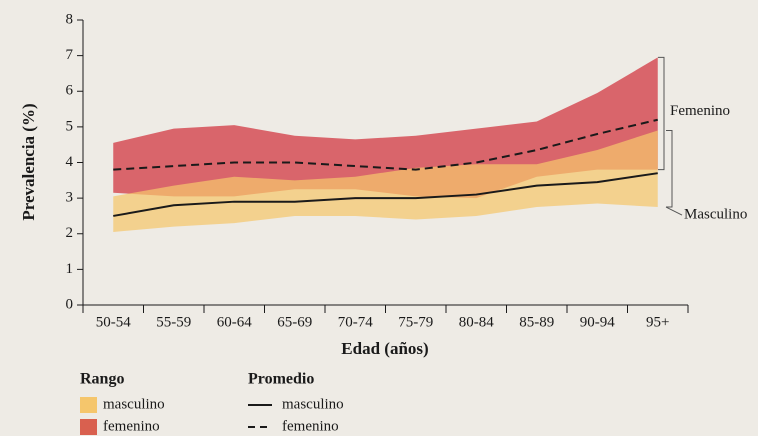 This screenshot has width=758, height=436. Describe the element at coordinates (597, 322) in the screenshot. I see `x-tick-label: 90-94` at that location.